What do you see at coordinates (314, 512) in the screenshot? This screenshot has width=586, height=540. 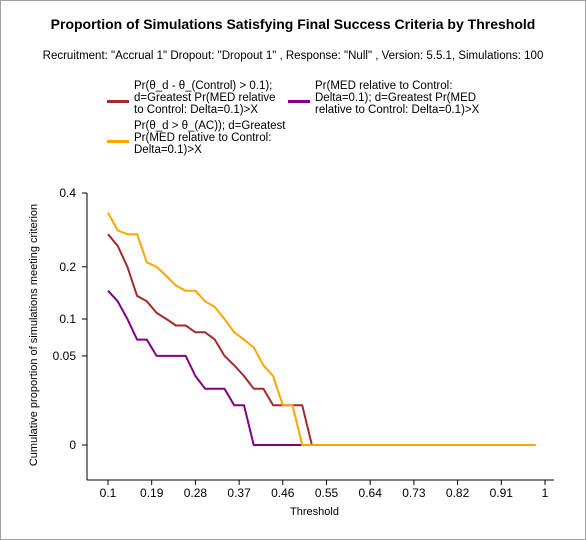 I see `x-axis-title: Threshold` at bounding box center [314, 512].